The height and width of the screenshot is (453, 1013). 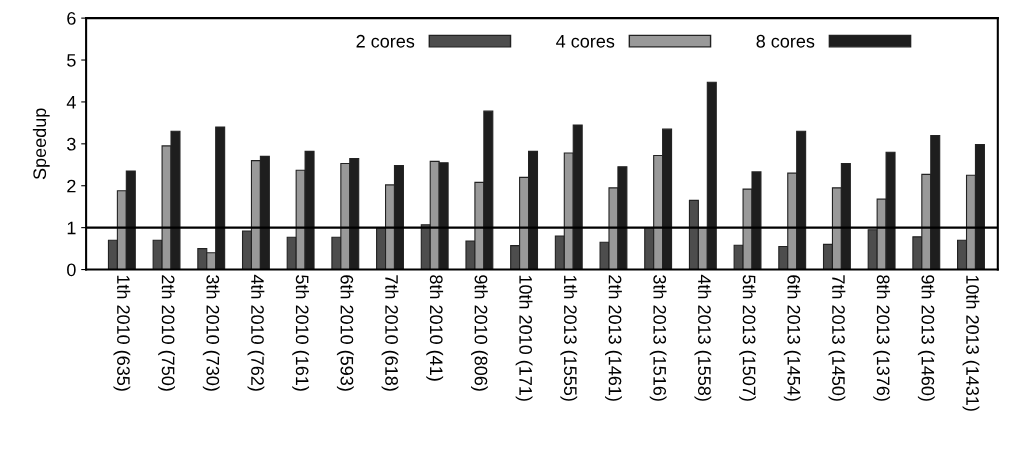 What do you see at coordinates (71, 270) in the screenshot?
I see `y-tick-label: 0` at bounding box center [71, 270].